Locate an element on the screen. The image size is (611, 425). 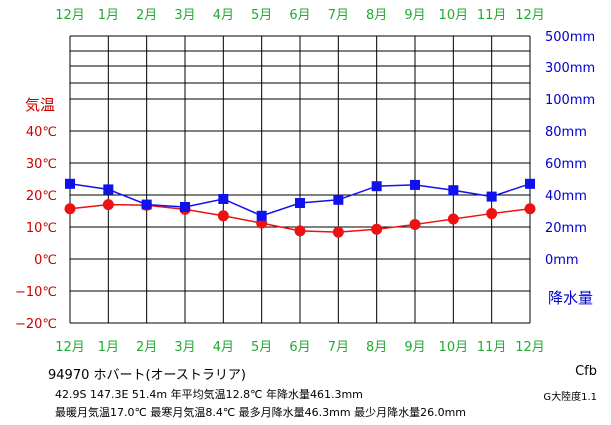
temperature-tick-label: 10℃ is located at coordinates (41, 228).